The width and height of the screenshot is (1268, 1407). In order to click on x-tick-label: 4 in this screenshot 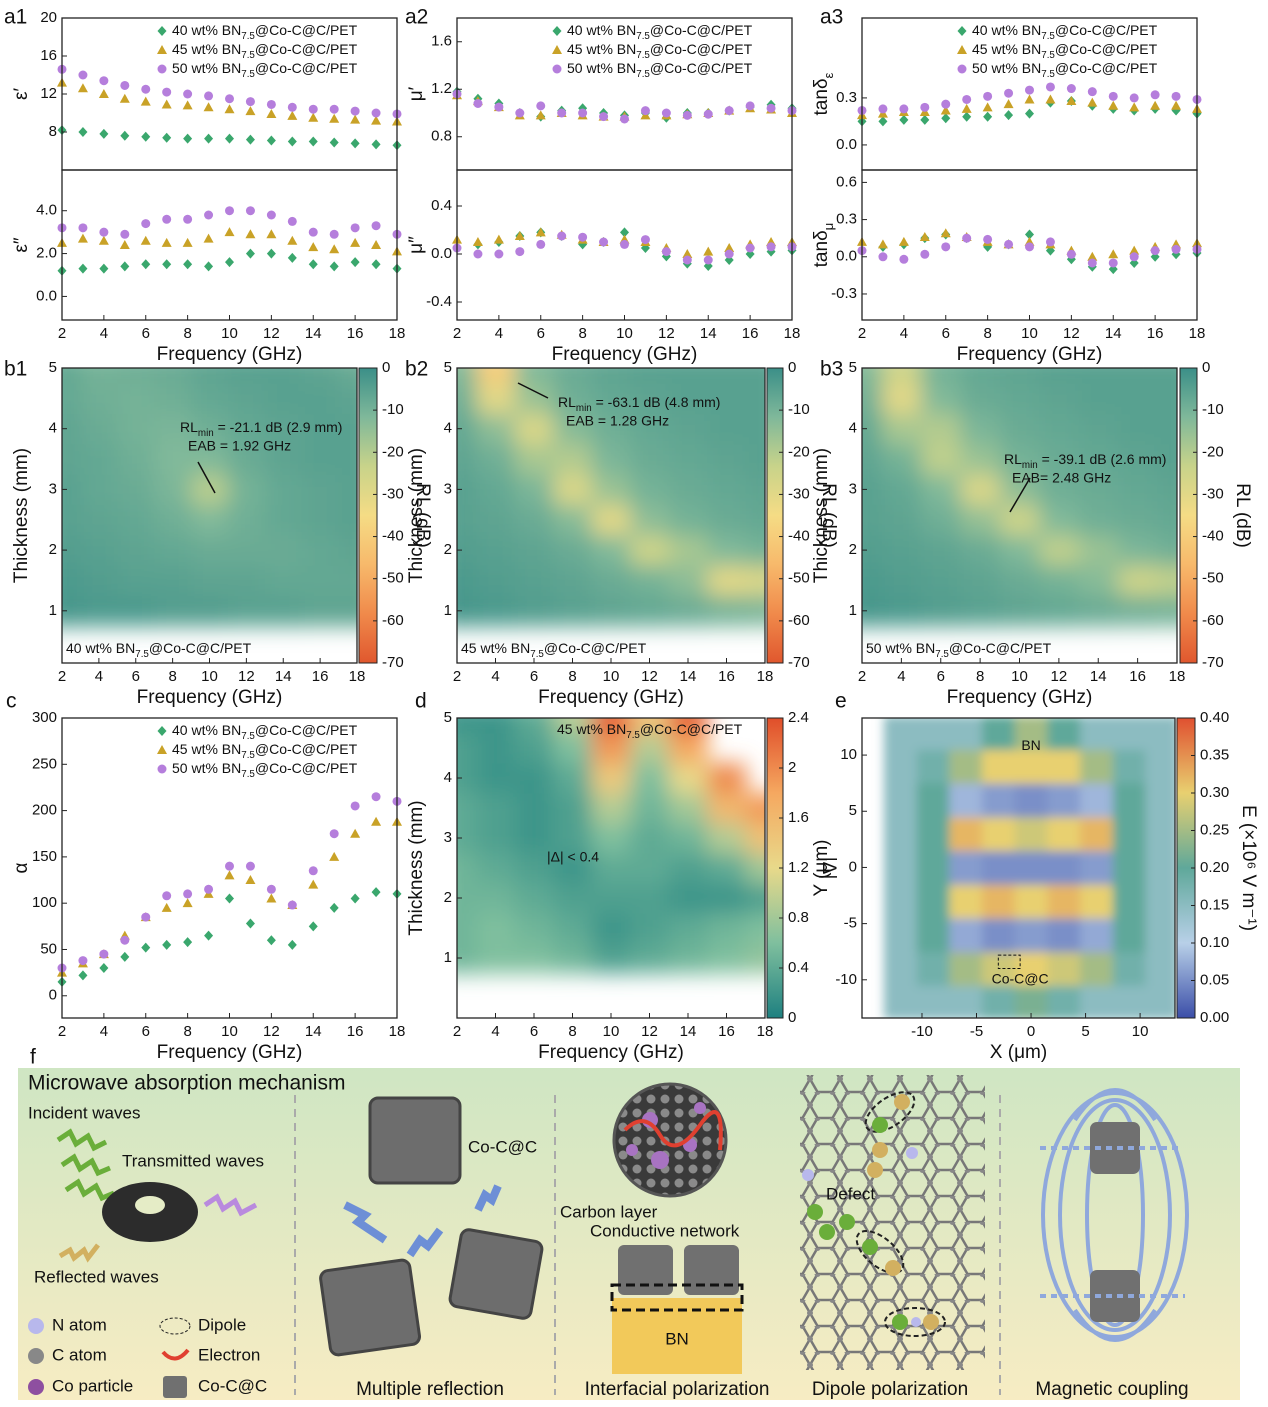, I will do `click(499, 333)`.